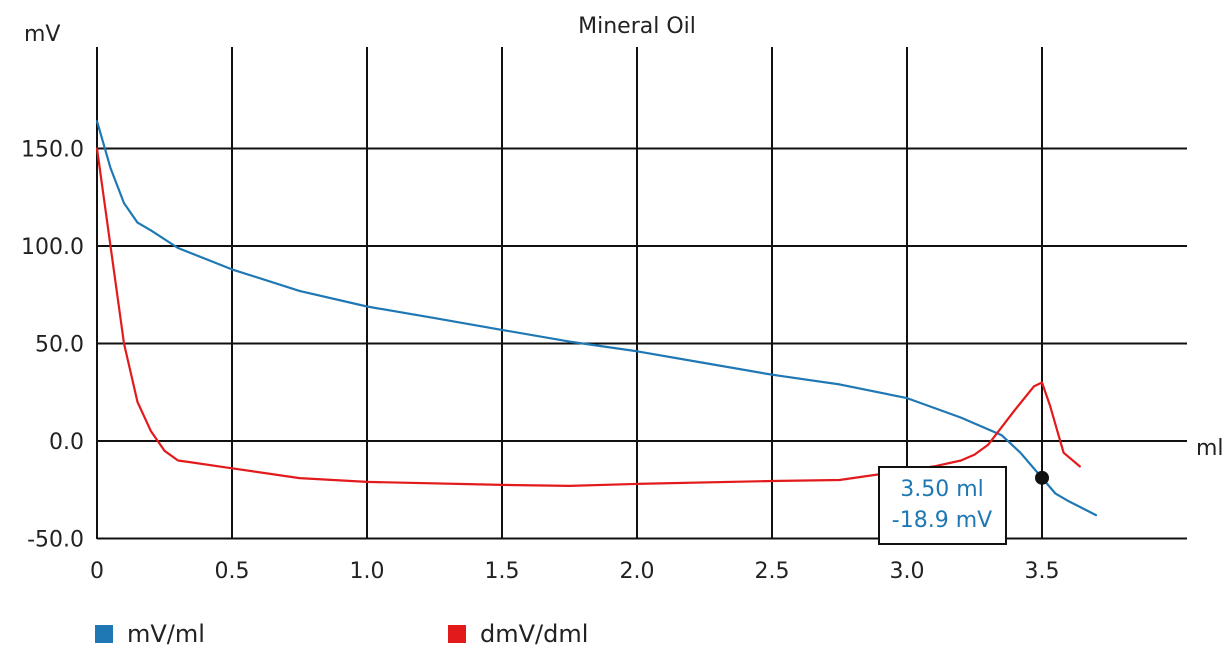 The height and width of the screenshot is (654, 1231). Describe the element at coordinates (52, 247) in the screenshot. I see `y-tick-label: 100.0` at that location.